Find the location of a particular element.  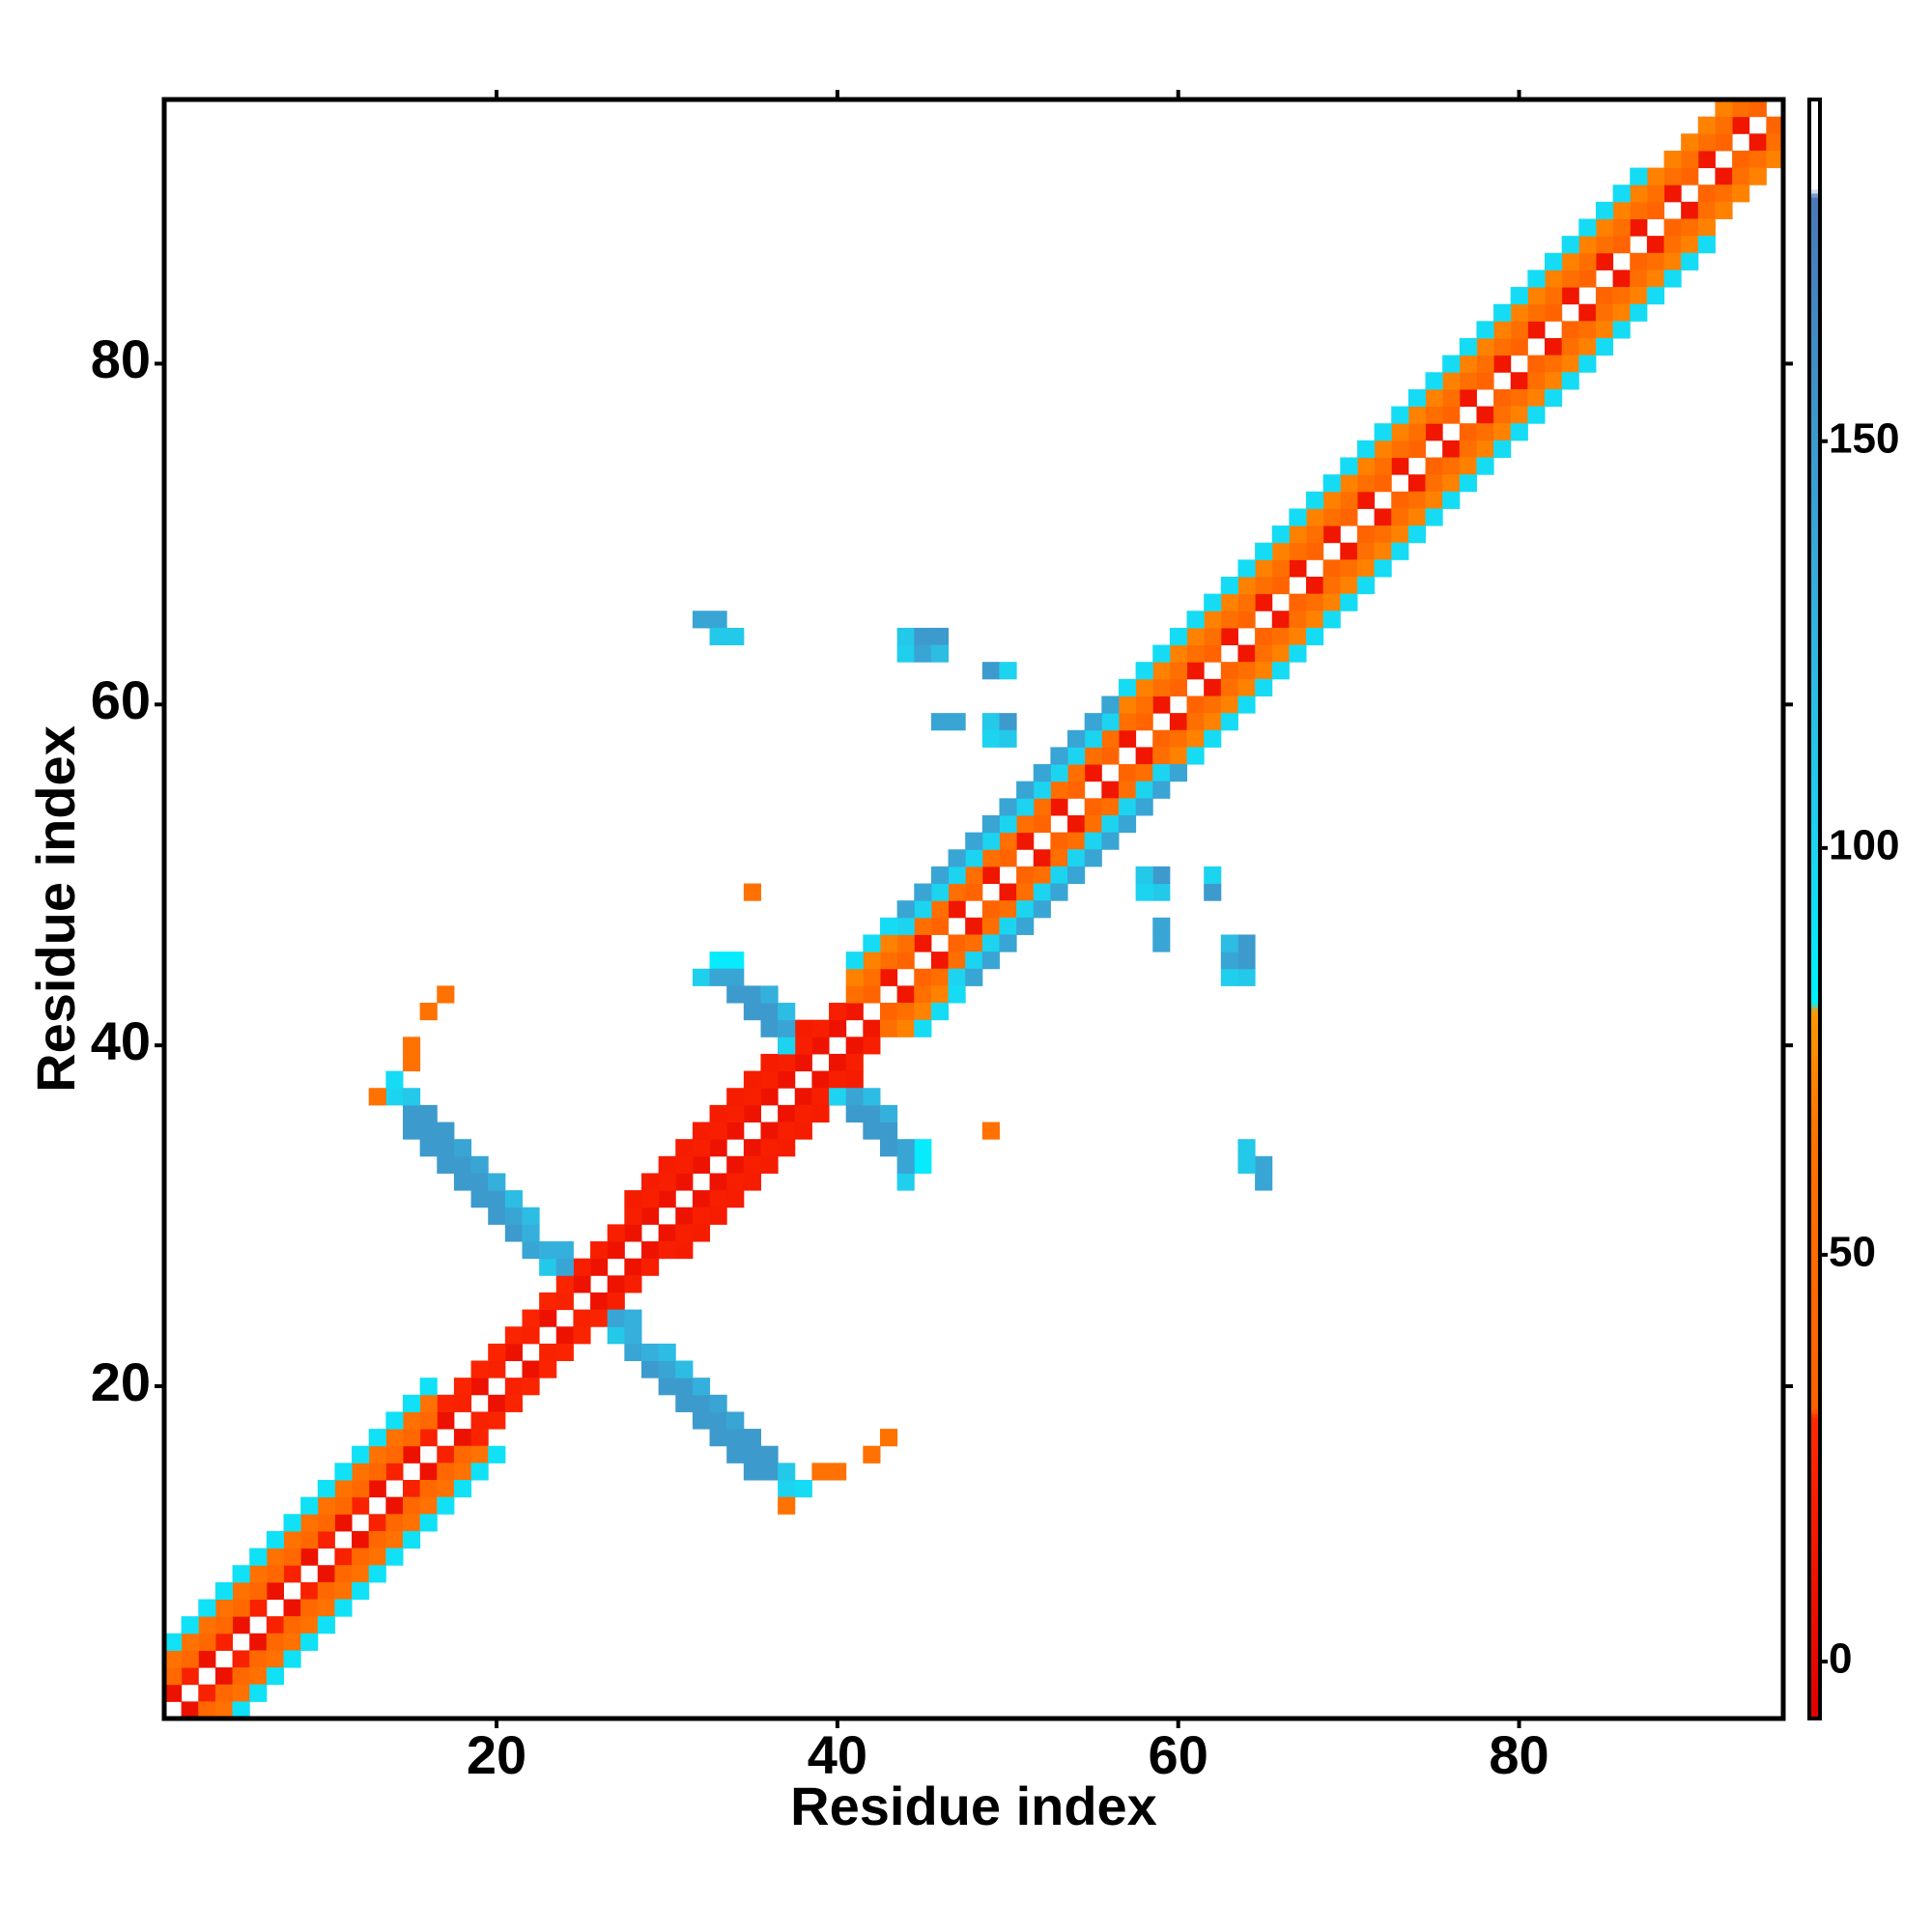

x-tick-label: 40 is located at coordinates (837, 1754).